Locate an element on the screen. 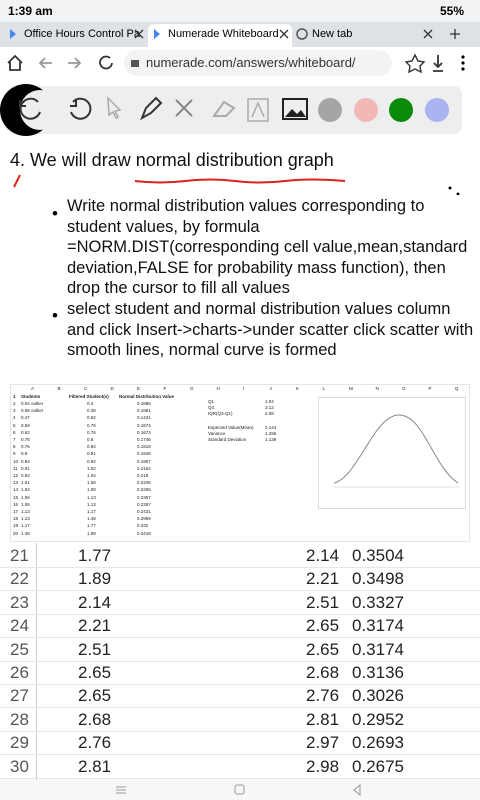 The height and width of the screenshot is (800, 480). toolbar-icons is located at coordinates (240, 63).